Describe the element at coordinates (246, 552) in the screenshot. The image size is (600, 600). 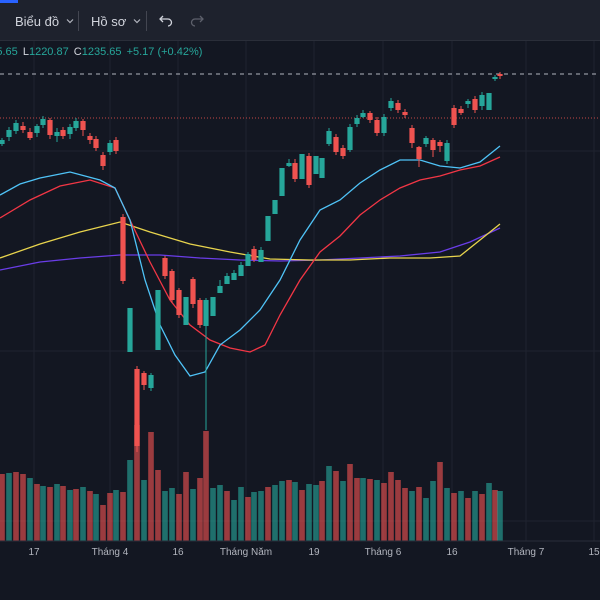
I see `time-axis-label: Tháng Năm` at that location.